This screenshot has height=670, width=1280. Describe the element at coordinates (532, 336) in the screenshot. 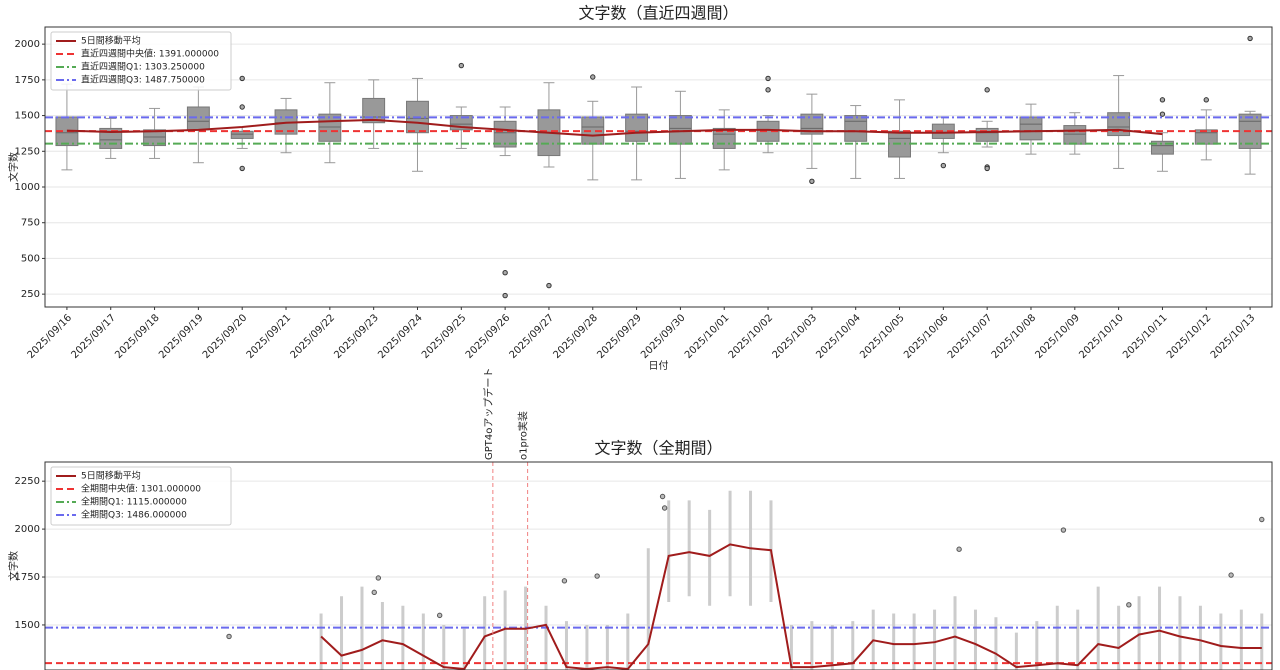

I see `x-tick-label: 2025/09/27` at that location.